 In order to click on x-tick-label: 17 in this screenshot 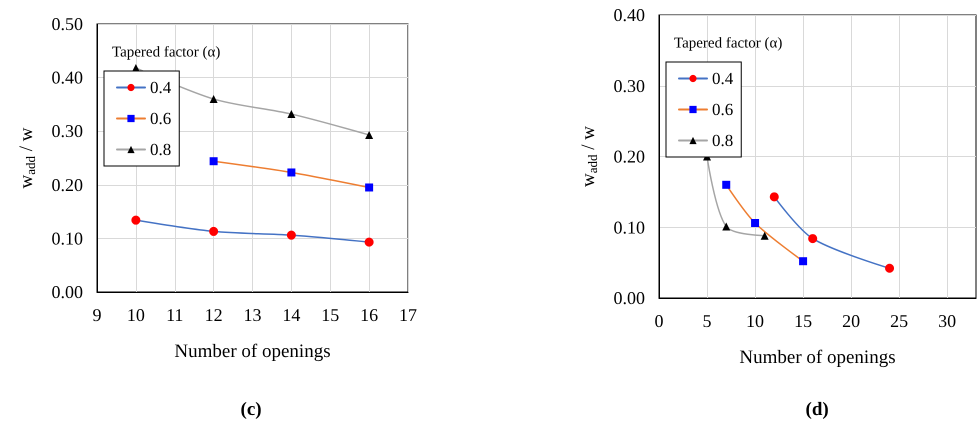, I will do `click(408, 315)`.